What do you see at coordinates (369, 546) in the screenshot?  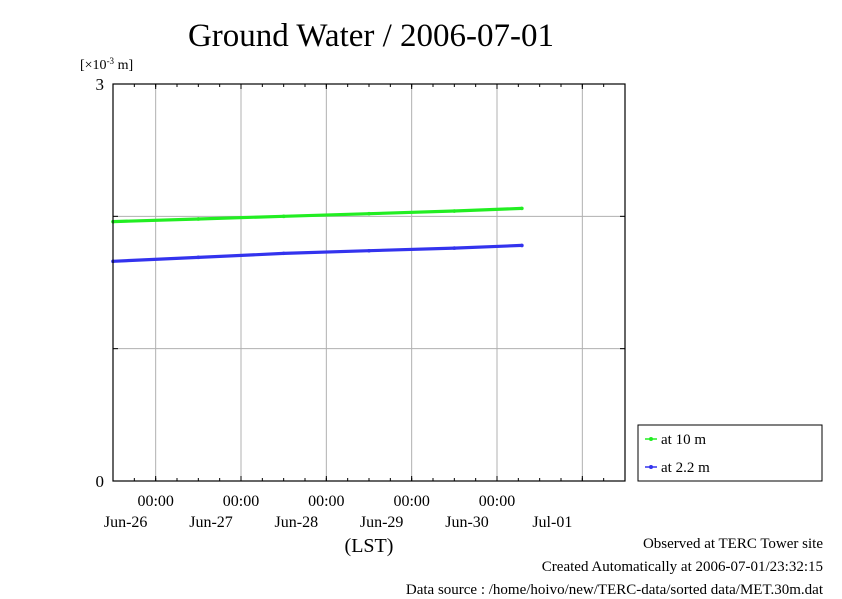 I see `x-axis-label: (LST)` at bounding box center [369, 546].